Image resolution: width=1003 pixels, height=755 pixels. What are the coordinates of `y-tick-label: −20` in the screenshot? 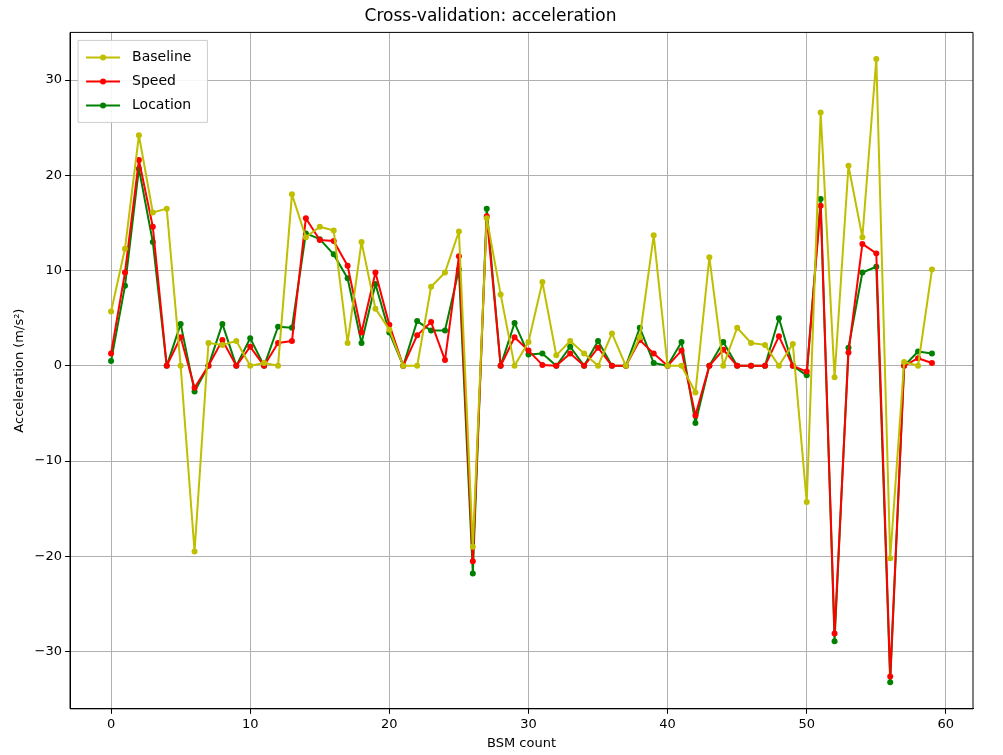 It's located at (48, 555).